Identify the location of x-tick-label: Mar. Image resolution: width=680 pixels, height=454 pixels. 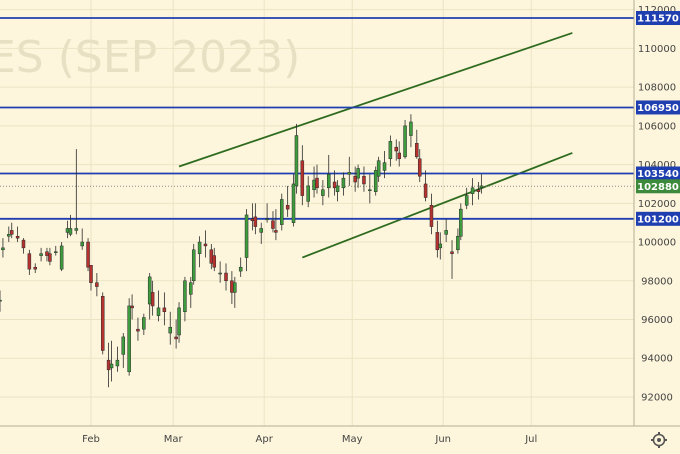
(174, 439).